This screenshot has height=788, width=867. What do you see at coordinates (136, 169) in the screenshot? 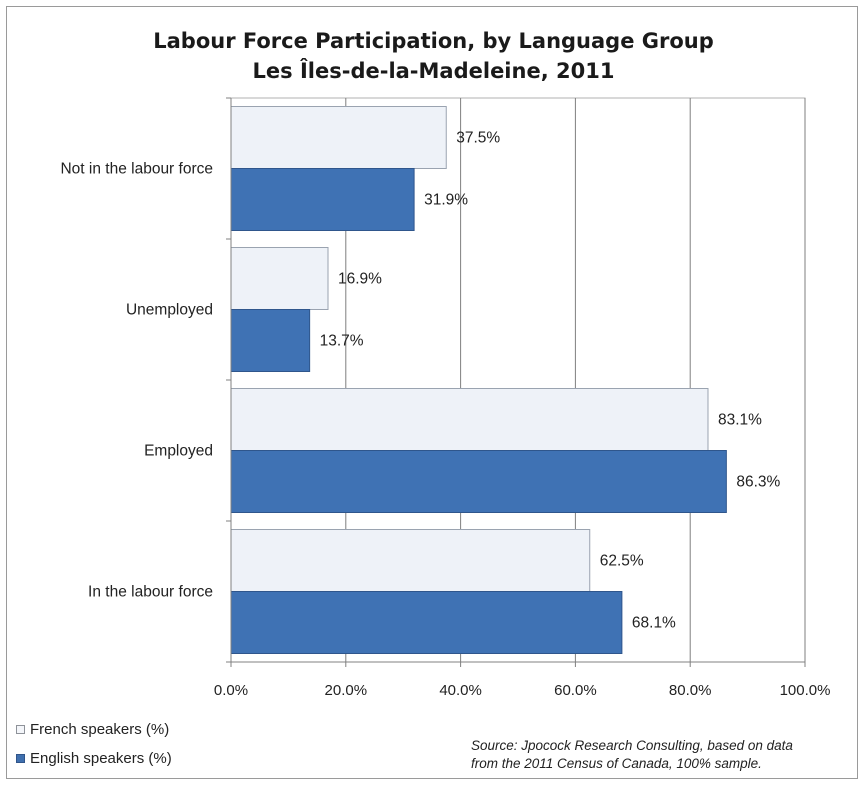
I see `category-label: Not in the labour force` at bounding box center [136, 169].